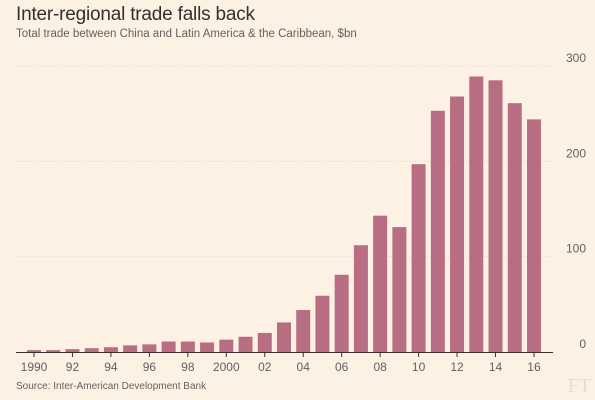 This screenshot has height=400, width=595. What do you see at coordinates (150, 367) in the screenshot?
I see `x-tick-label-96: 96` at bounding box center [150, 367].